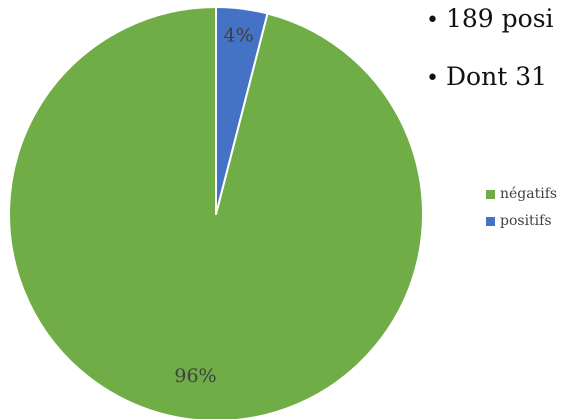  Describe the element at coordinates (526, 221) in the screenshot. I see `legend-label-positifs: positifs` at that location.